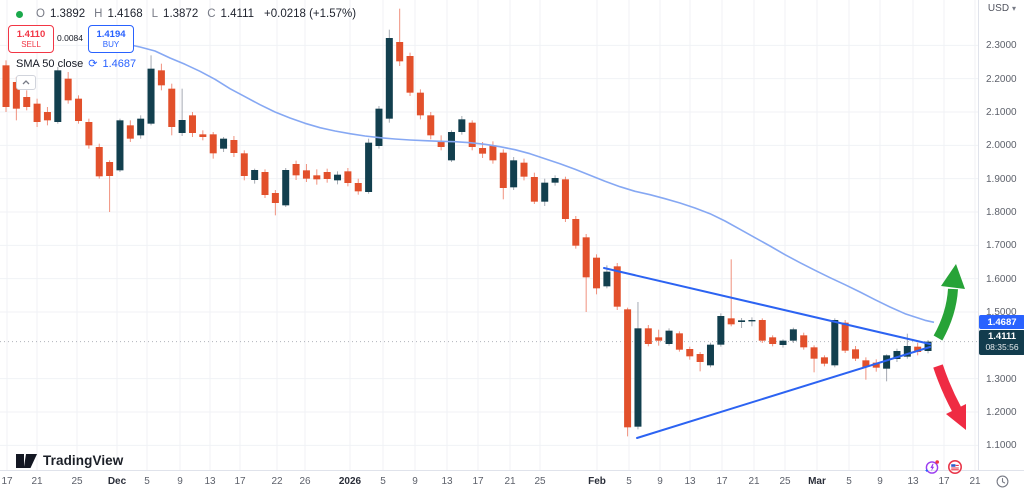 This screenshot has height=492, width=1024. I want to click on price-tick-label: 1.8000, so click(1001, 212).